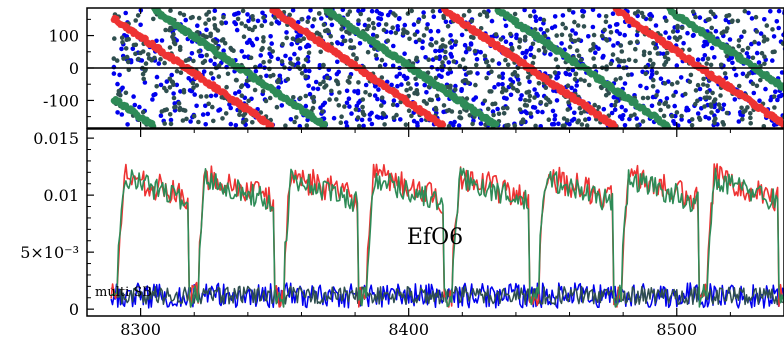 The width and height of the screenshot is (784, 337). What do you see at coordinates (61, 100) in the screenshot?
I see `top-ytick-label: -100` at bounding box center [61, 100].